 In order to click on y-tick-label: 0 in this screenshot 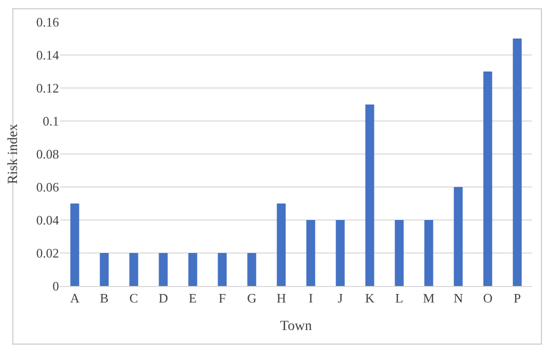, I will do `click(55, 286)`.